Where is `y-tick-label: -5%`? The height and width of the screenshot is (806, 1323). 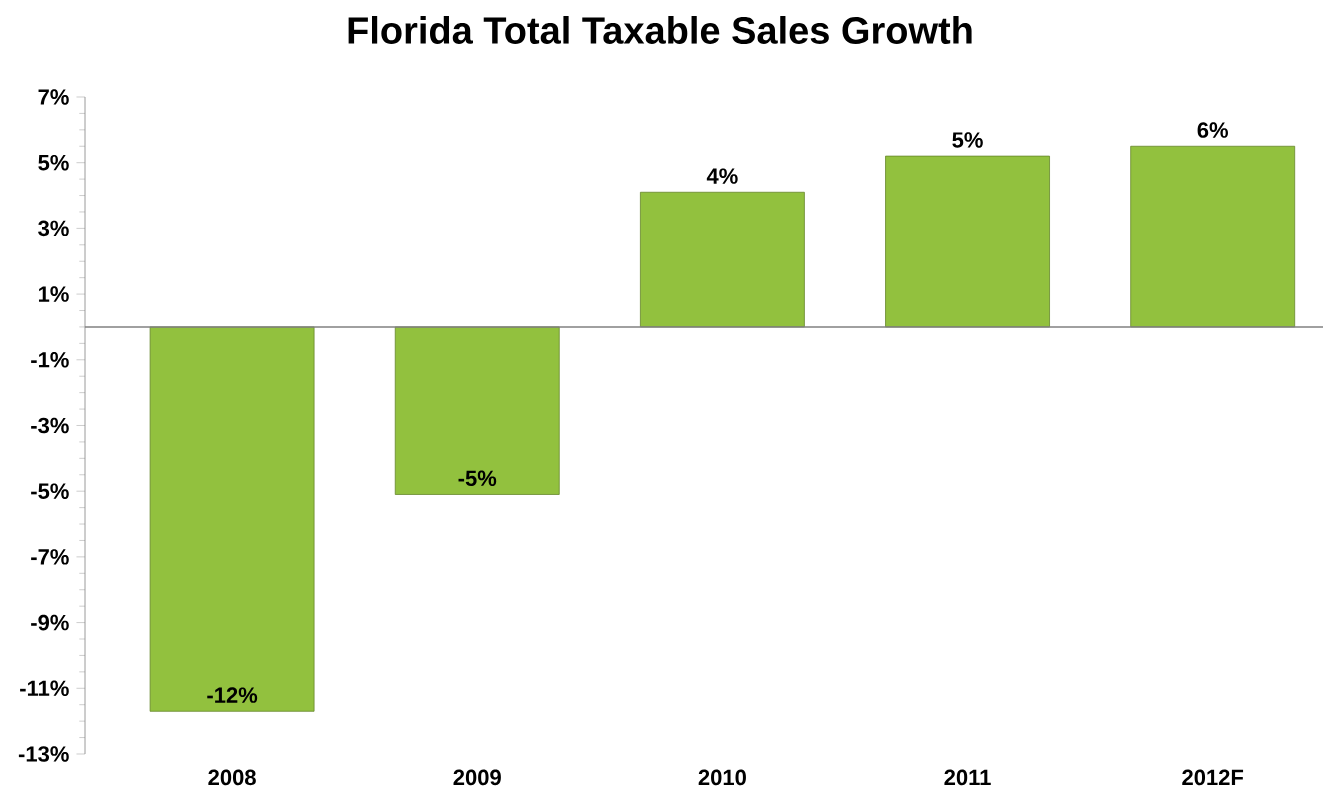 y-tick-label: -5% is located at coordinates (50, 491).